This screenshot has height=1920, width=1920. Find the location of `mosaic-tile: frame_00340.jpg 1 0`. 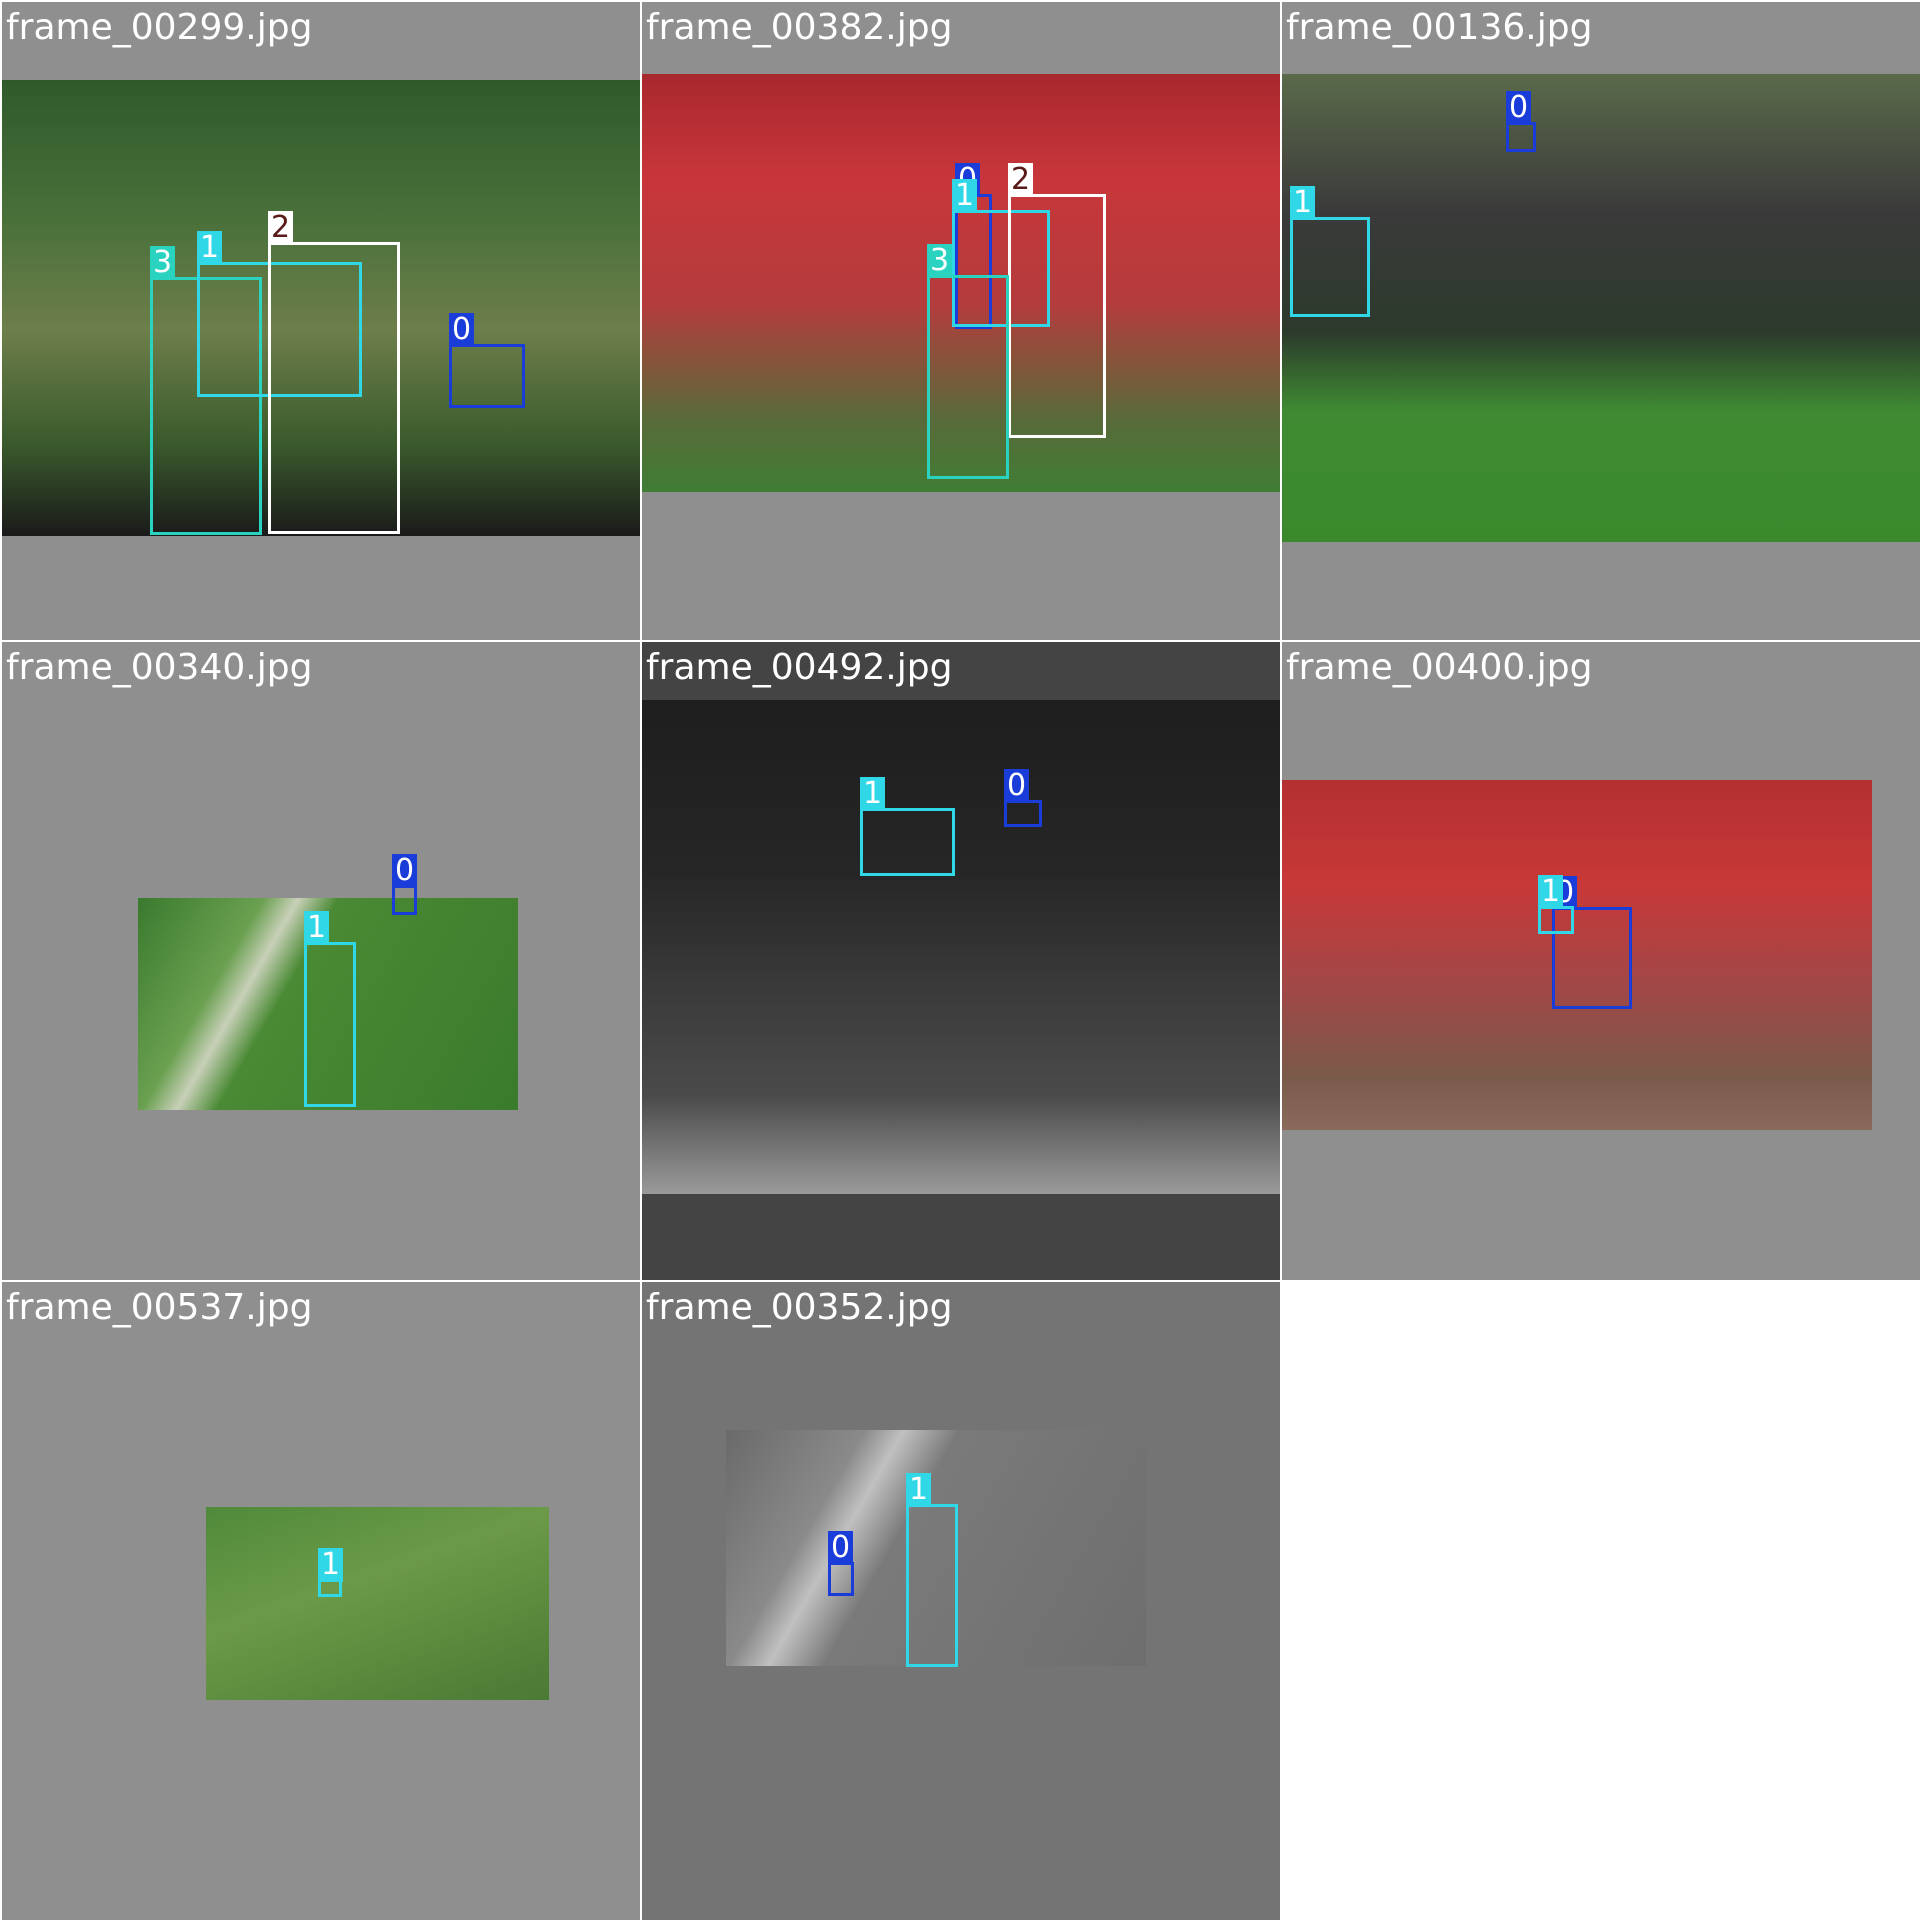

mosaic-tile: frame_00340.jpg 1 0 is located at coordinates (321, 961).